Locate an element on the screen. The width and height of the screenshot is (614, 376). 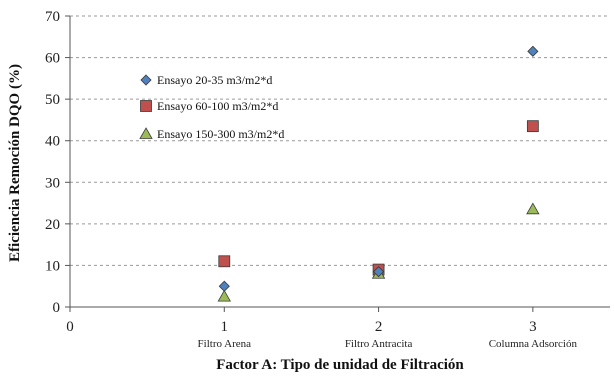
x-axis-title: Factor A: Tipo de unidad de Filtración is located at coordinates (340, 365).